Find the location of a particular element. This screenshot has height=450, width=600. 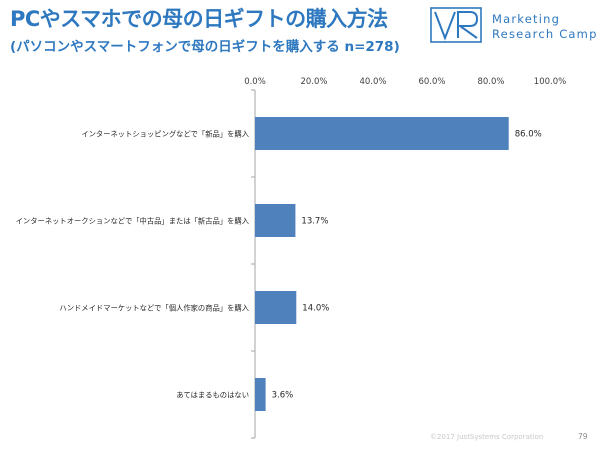

page-number: 79 is located at coordinates (583, 436).